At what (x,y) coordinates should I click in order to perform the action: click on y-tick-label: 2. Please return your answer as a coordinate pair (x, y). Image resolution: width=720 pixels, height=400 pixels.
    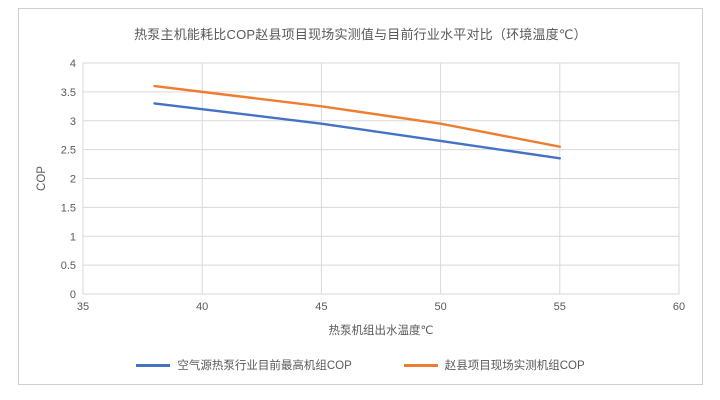
    Looking at the image, I should click on (73, 180).